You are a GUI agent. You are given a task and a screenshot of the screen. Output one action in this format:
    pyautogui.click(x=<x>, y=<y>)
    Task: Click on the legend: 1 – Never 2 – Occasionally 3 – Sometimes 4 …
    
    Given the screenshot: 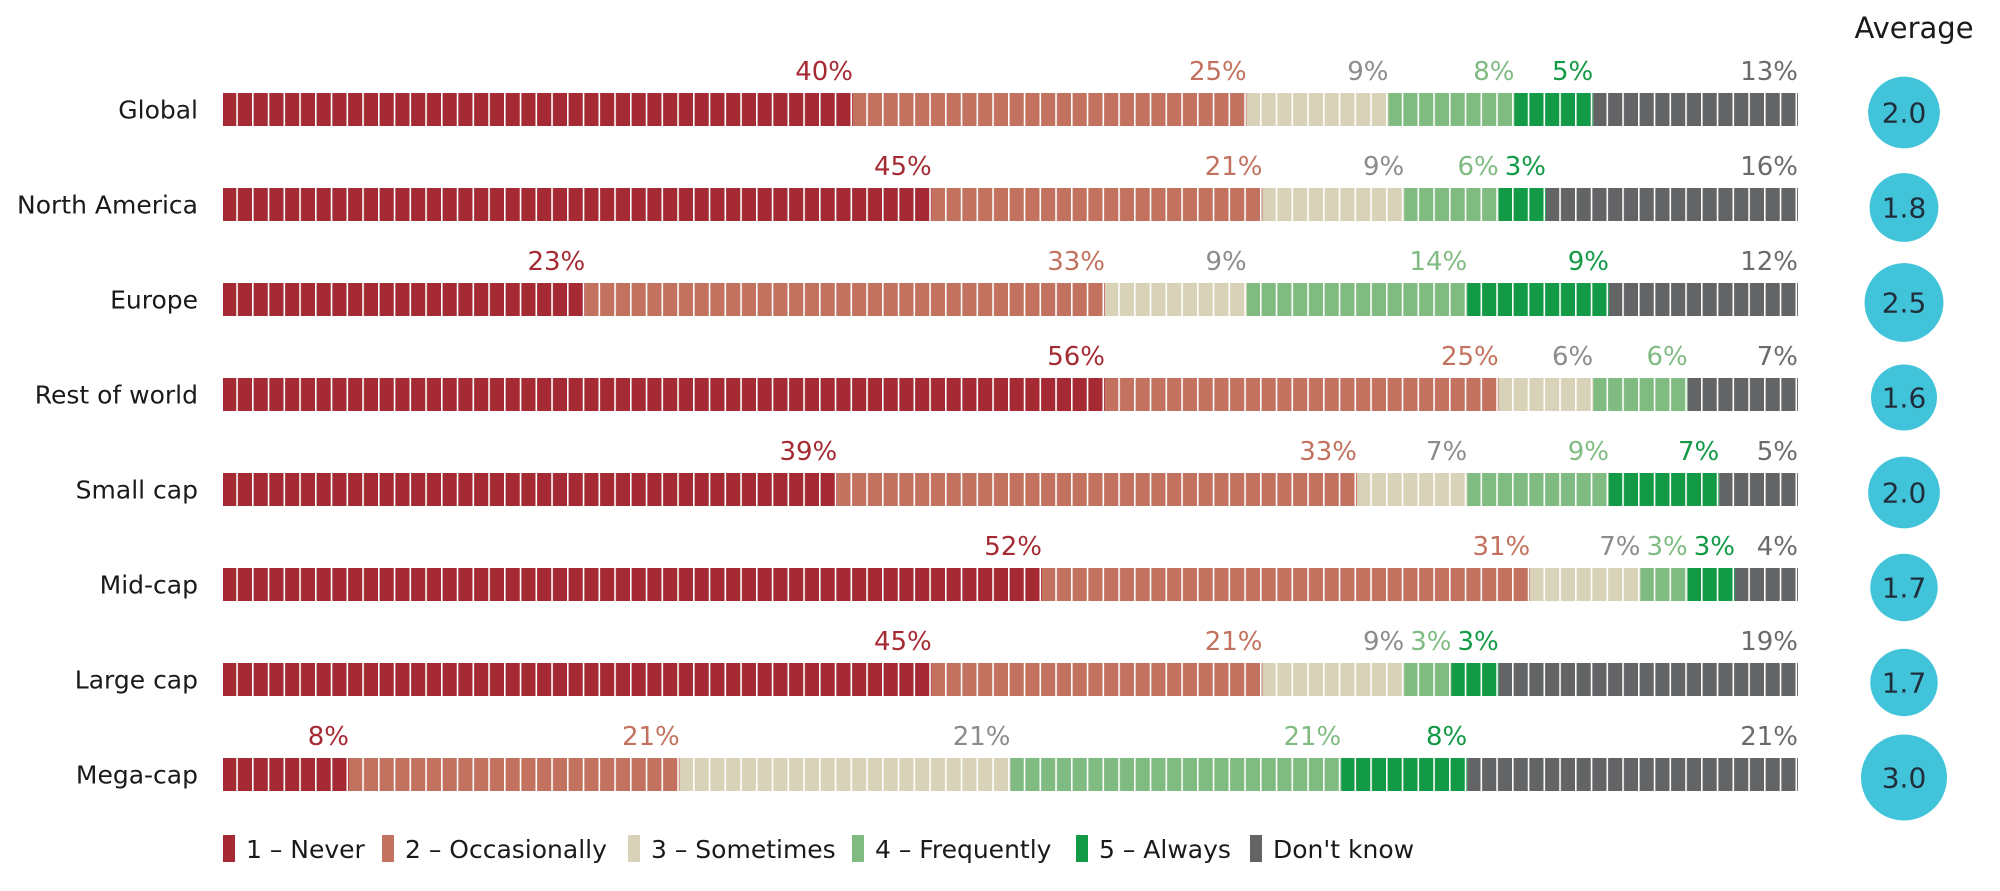 What is the action you would take?
    pyautogui.click(x=818, y=849)
    